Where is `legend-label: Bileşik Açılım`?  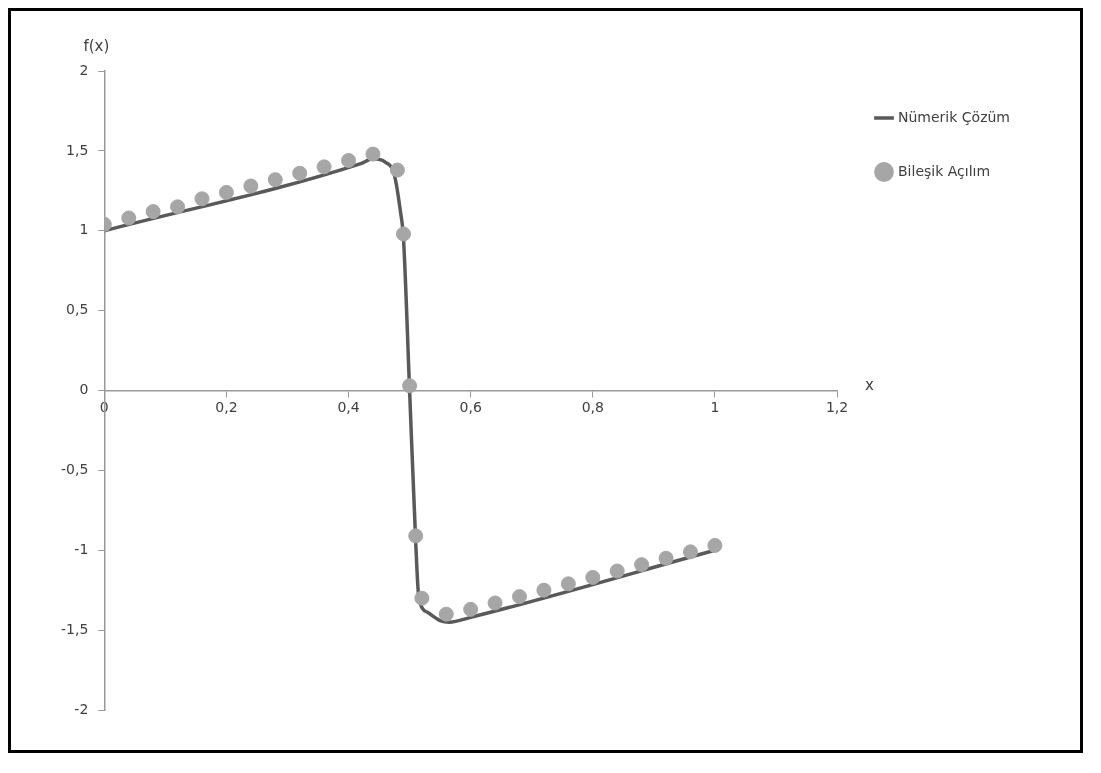 legend-label: Bileşik Açılım is located at coordinates (944, 170).